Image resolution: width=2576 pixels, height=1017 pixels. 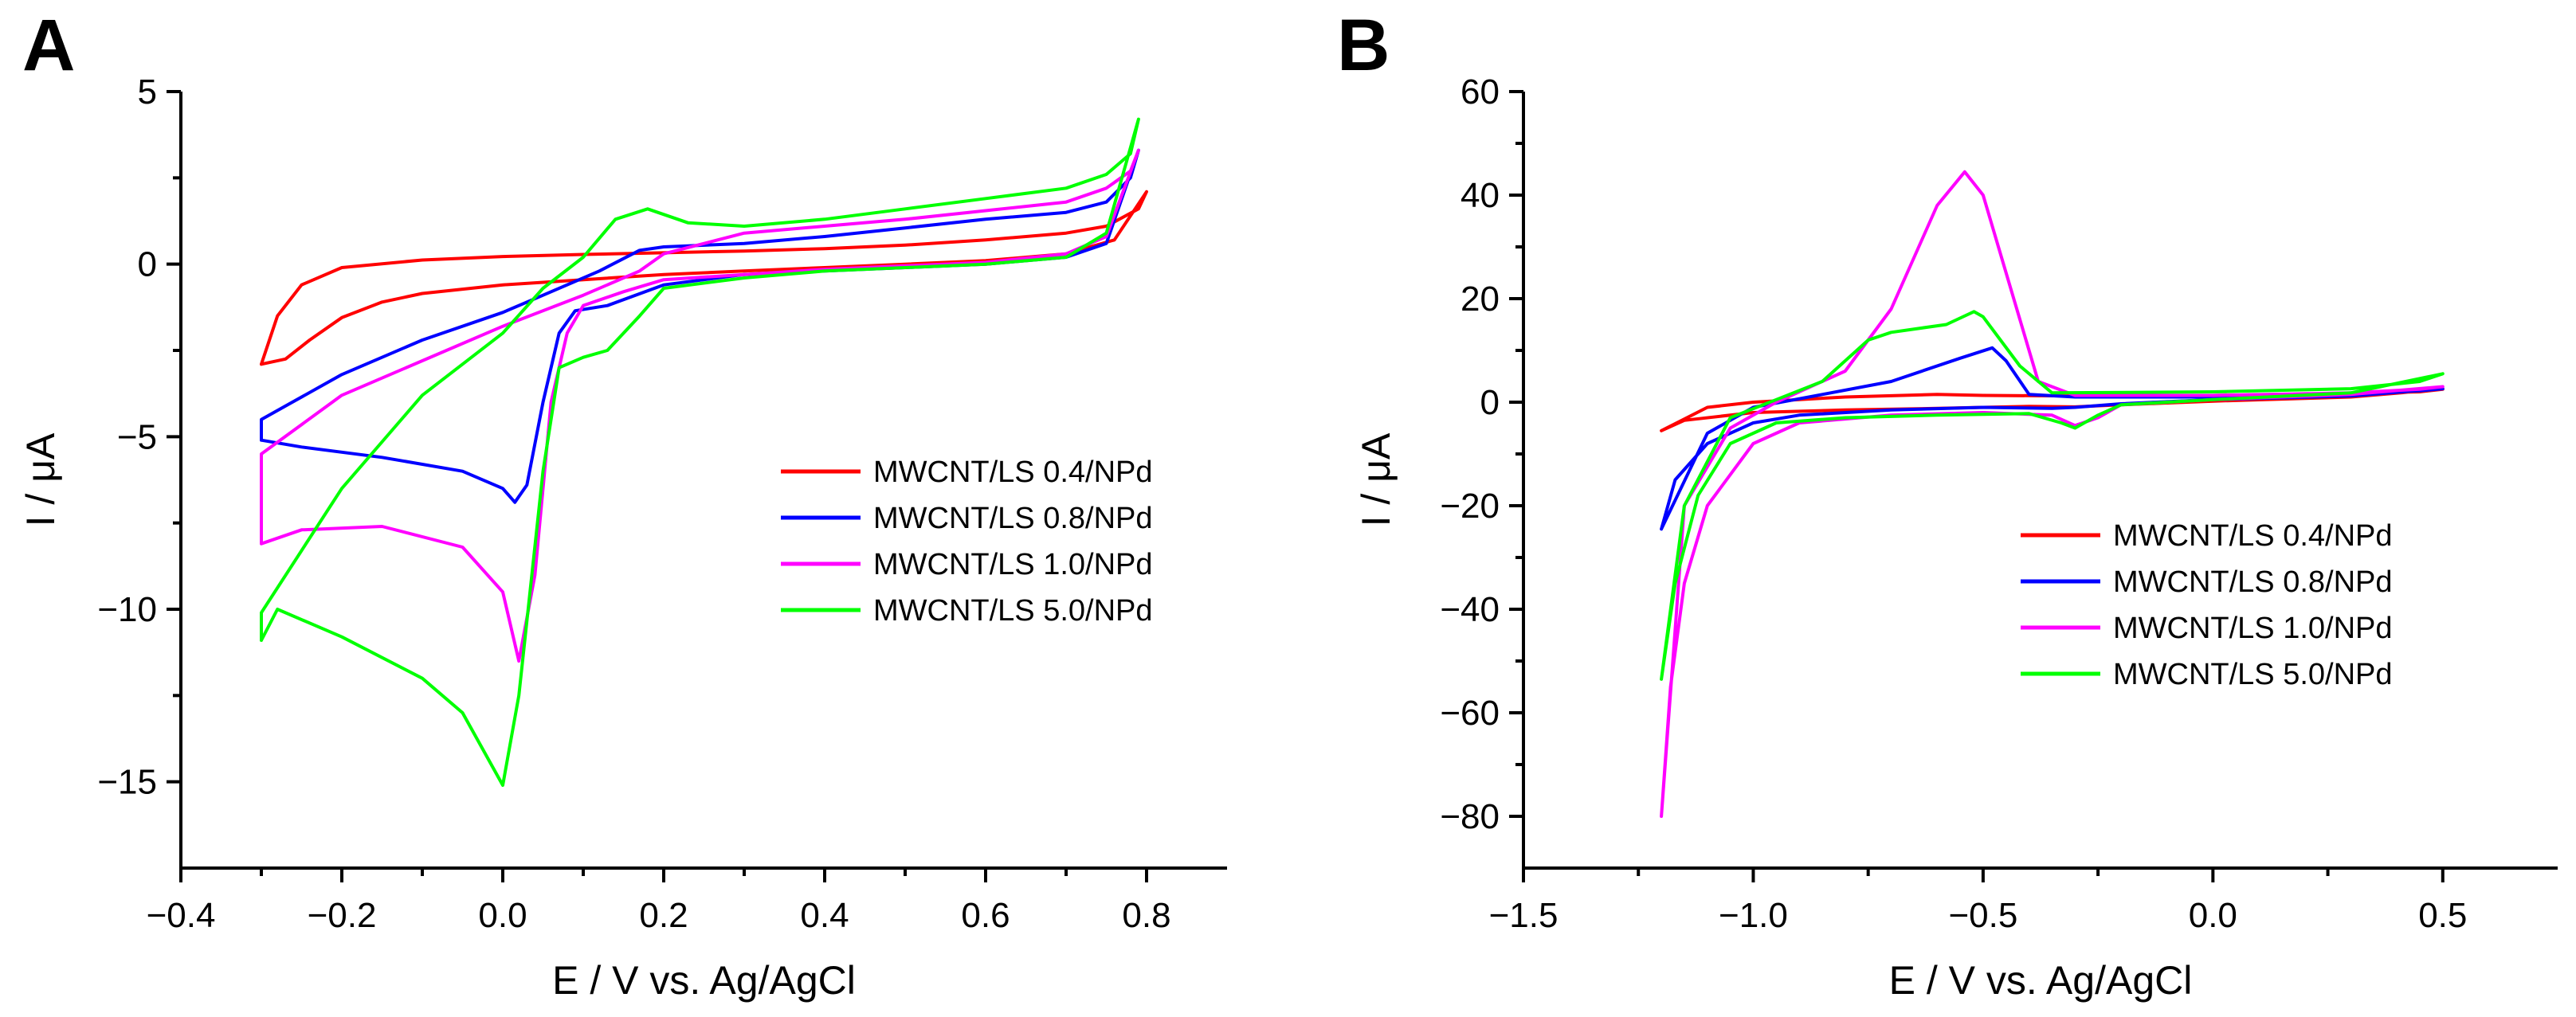 What do you see at coordinates (1470, 816) in the screenshot?
I see `chart-b-y-tick-label: −80` at bounding box center [1470, 816].